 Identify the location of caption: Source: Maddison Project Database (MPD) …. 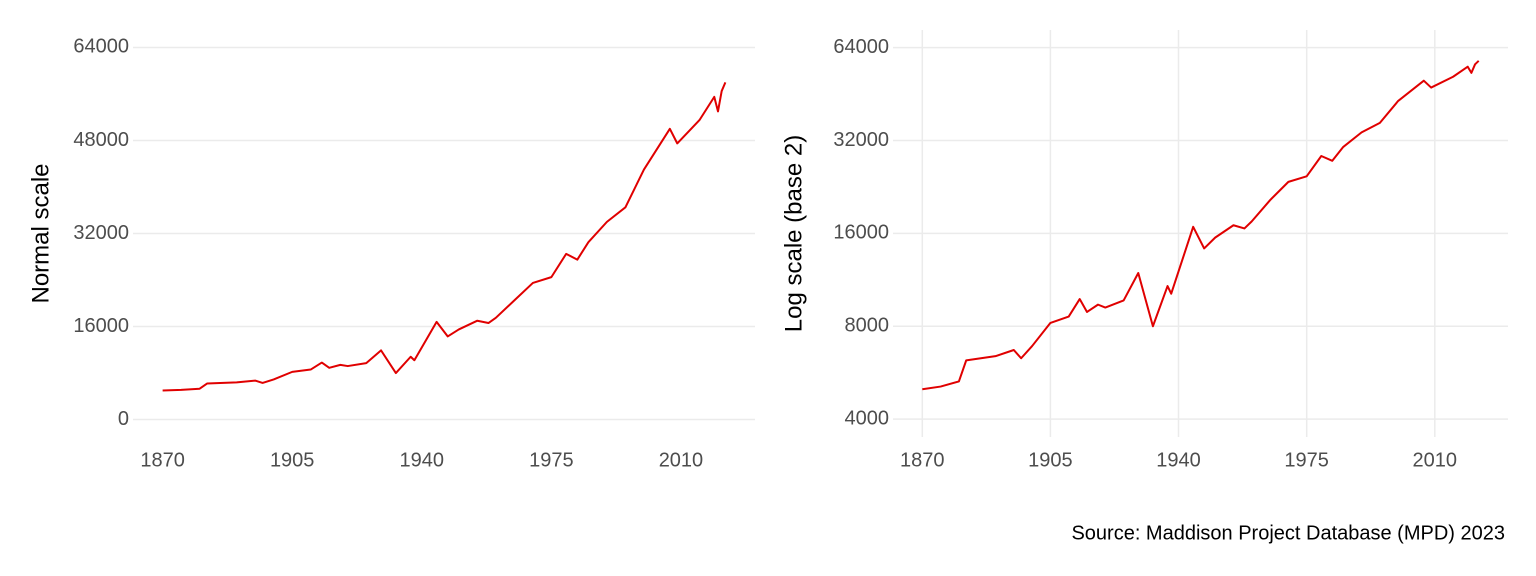
(1288, 533).